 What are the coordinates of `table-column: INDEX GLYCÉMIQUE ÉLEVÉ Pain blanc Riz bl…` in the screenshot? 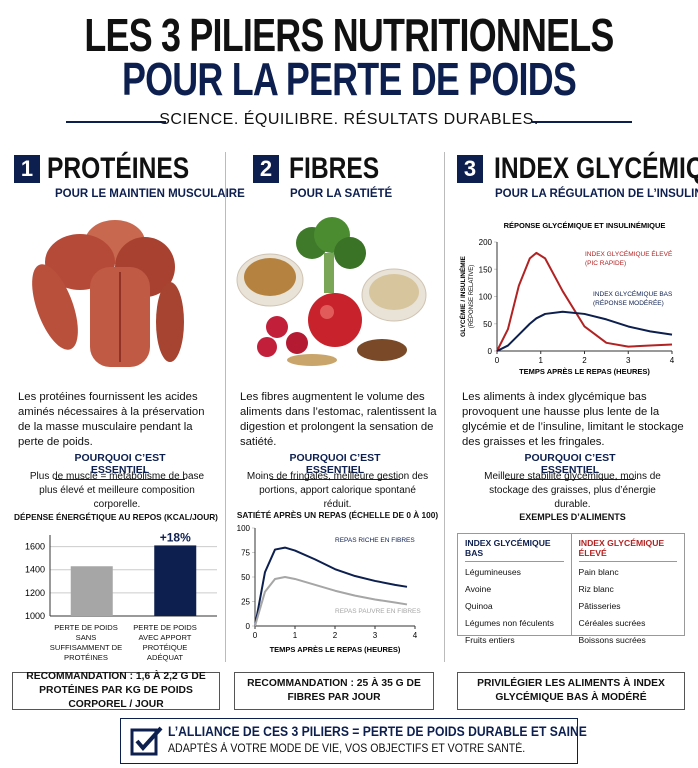 It's located at (628, 589).